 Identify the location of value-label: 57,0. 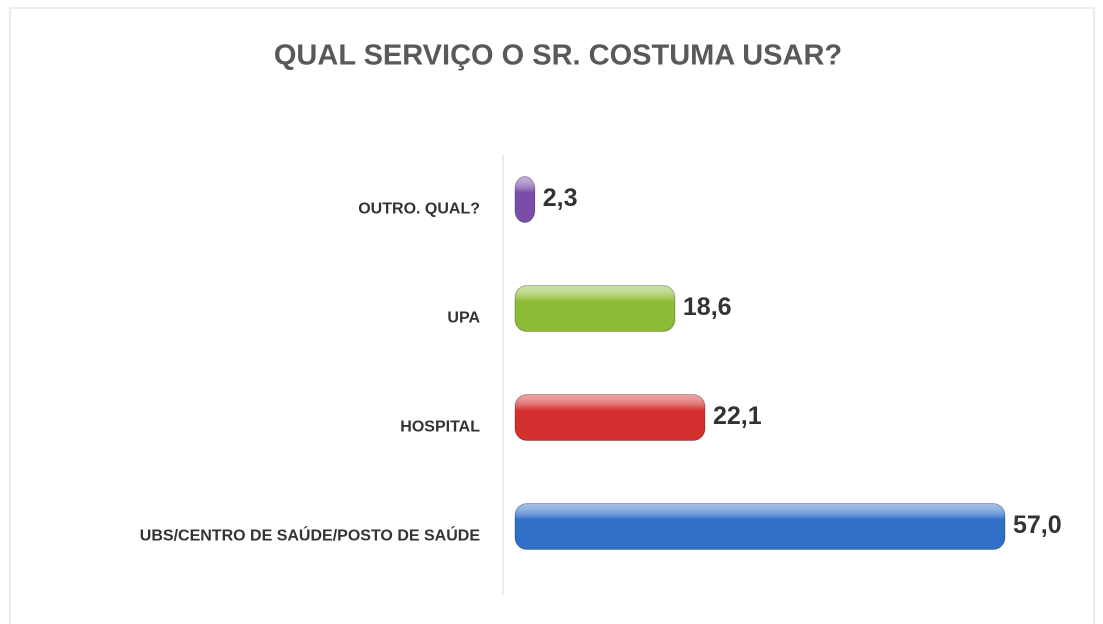
(1037, 525).